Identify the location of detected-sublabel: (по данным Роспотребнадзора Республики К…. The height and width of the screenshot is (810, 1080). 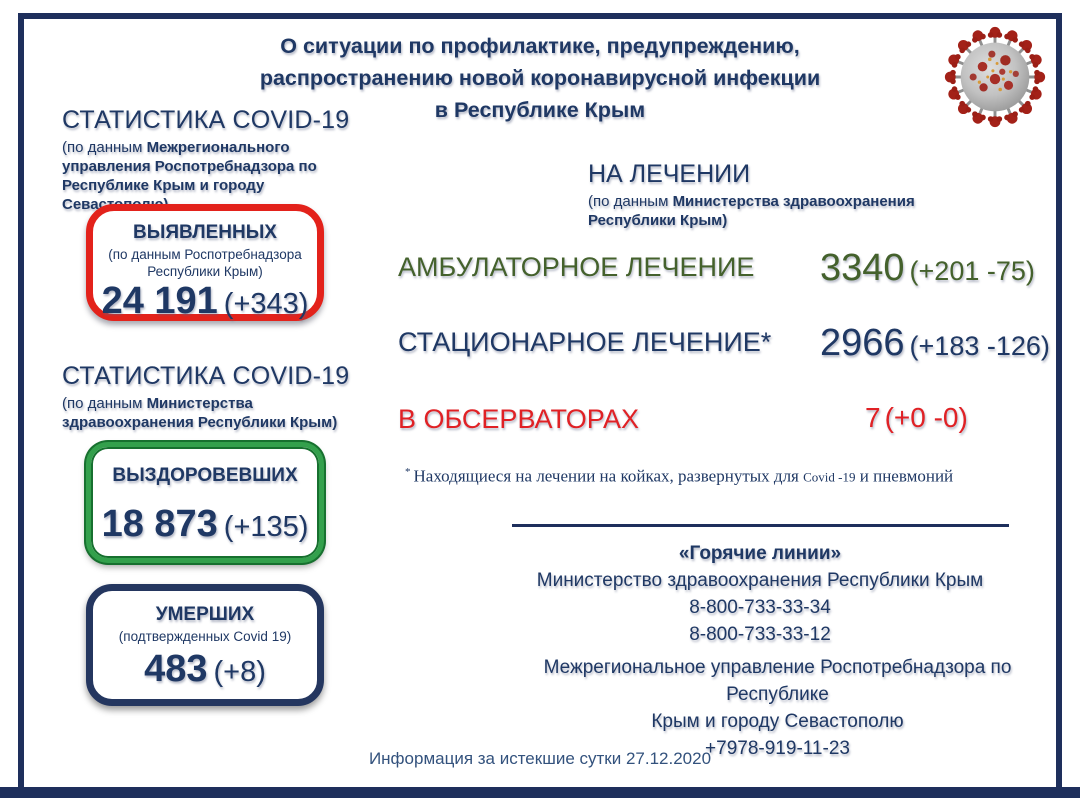
(205, 263).